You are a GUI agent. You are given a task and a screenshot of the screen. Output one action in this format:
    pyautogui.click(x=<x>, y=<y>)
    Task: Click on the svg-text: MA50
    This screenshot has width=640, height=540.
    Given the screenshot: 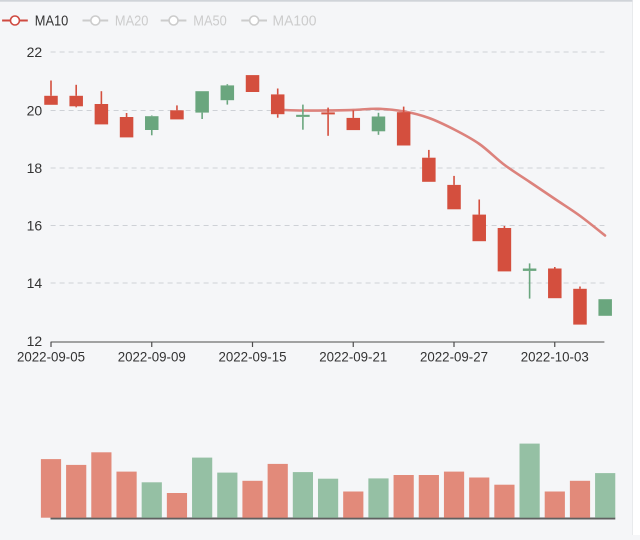 What is the action you would take?
    pyautogui.click(x=210, y=22)
    